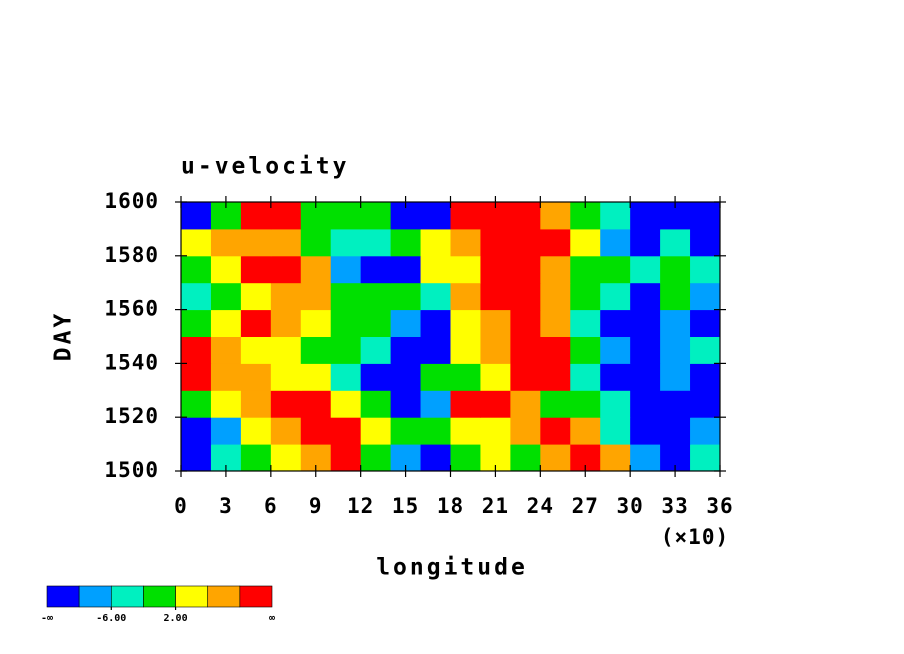 The image size is (904, 654). What do you see at coordinates (316, 506) in the screenshot?
I see `x-tick-label: 9` at bounding box center [316, 506].